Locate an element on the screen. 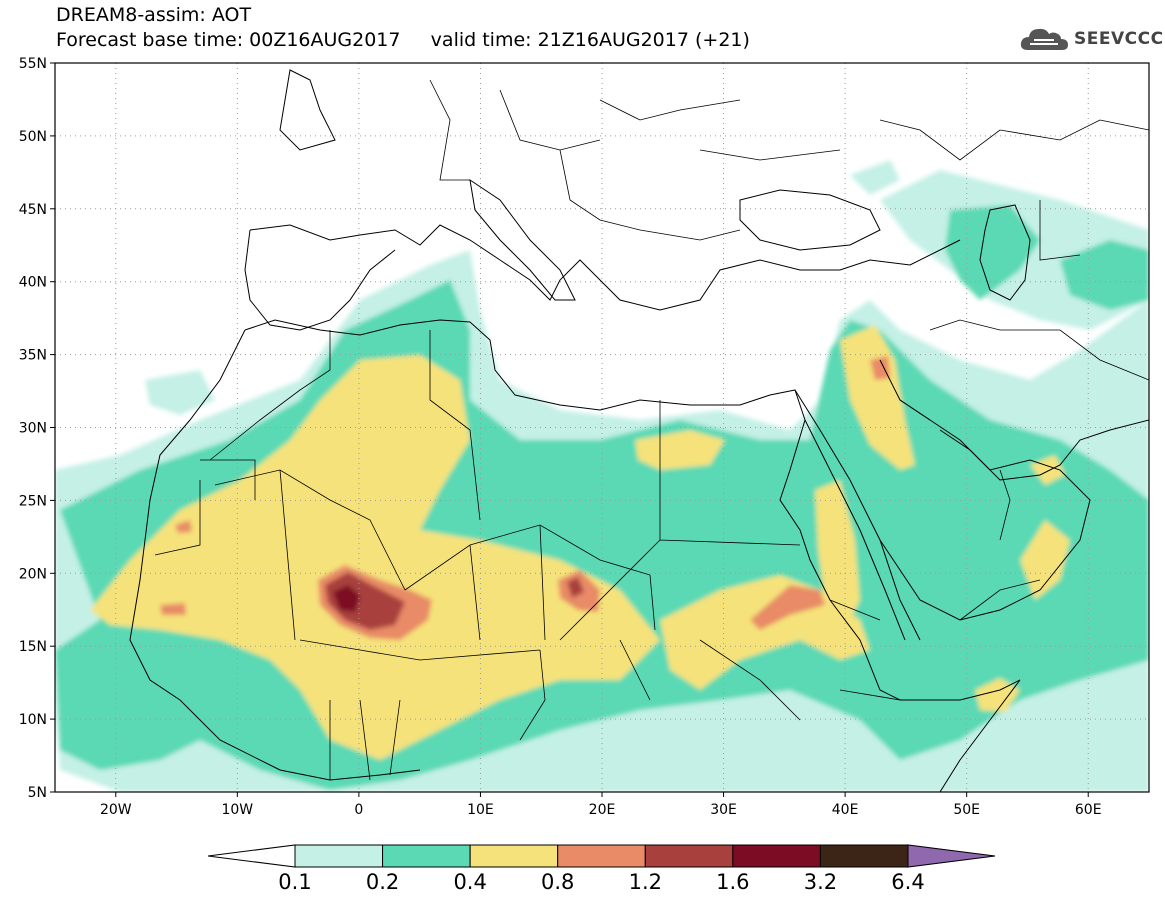 This screenshot has width=1165, height=905. latitude-label: 25N is located at coordinates (33, 501).